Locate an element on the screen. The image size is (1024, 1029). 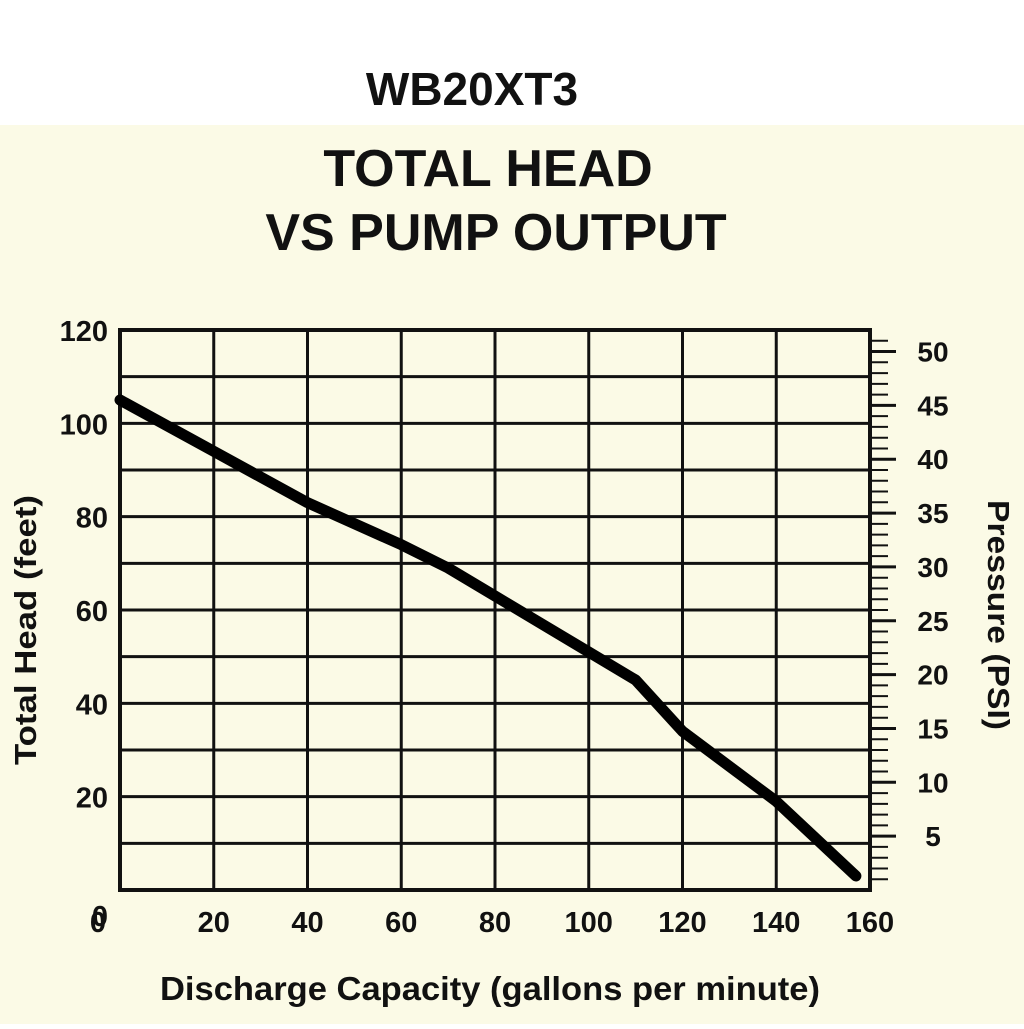
x-tick-label: 60 is located at coordinates (401, 923).